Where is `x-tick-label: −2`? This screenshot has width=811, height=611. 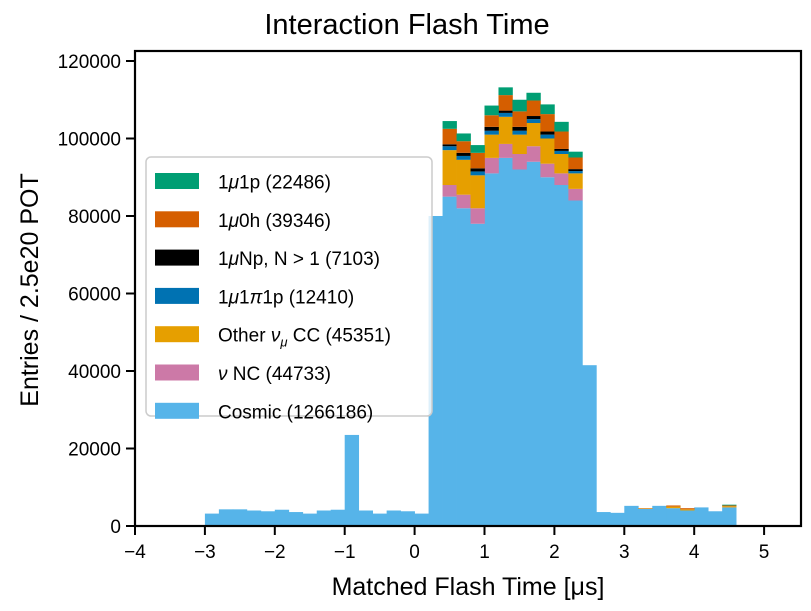
x-tick-label: −2 is located at coordinates (275, 552).